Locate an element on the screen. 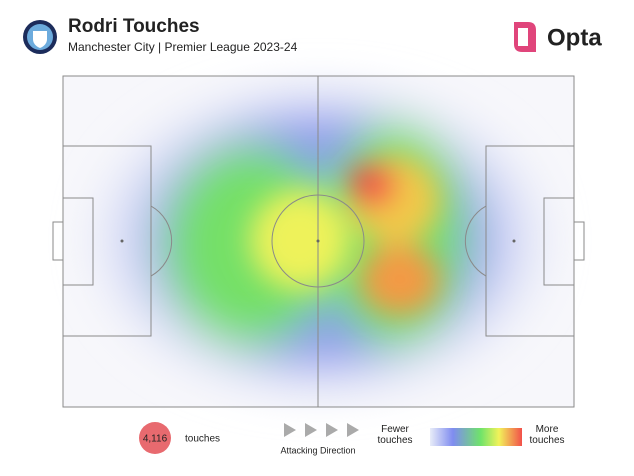 This screenshot has height=476, width=634. legend-high: More touches is located at coordinates (547, 435).